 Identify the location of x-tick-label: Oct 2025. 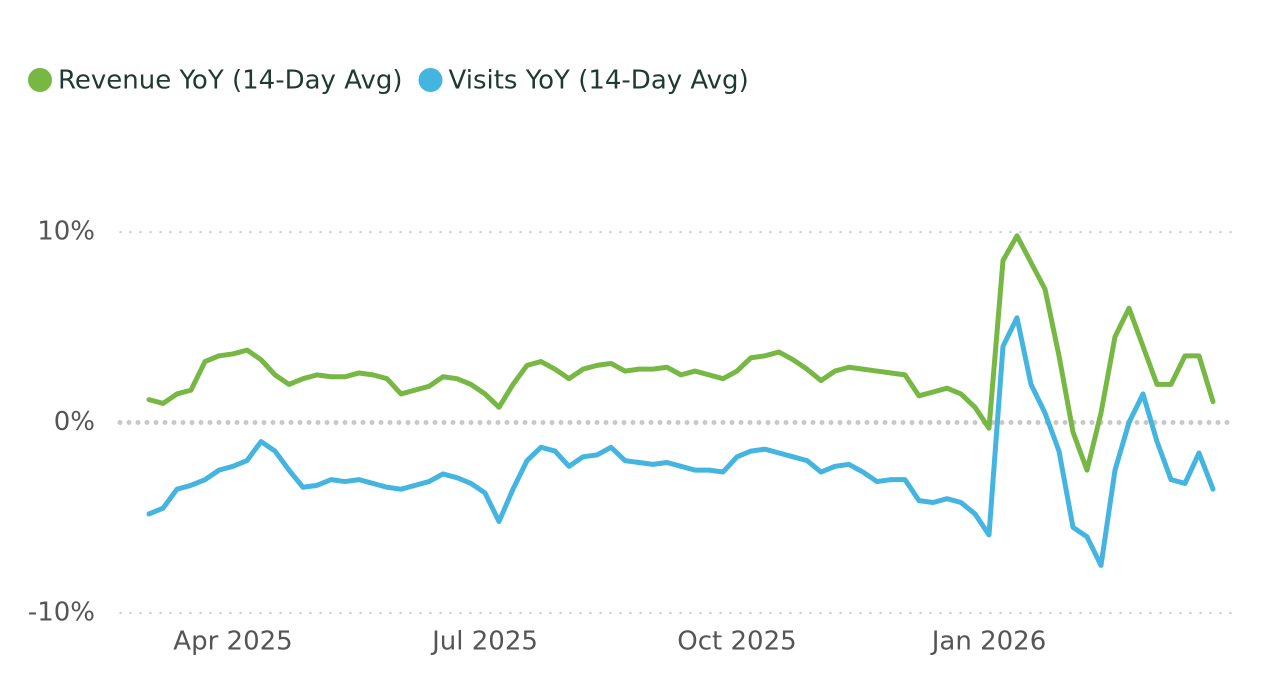
(736, 642).